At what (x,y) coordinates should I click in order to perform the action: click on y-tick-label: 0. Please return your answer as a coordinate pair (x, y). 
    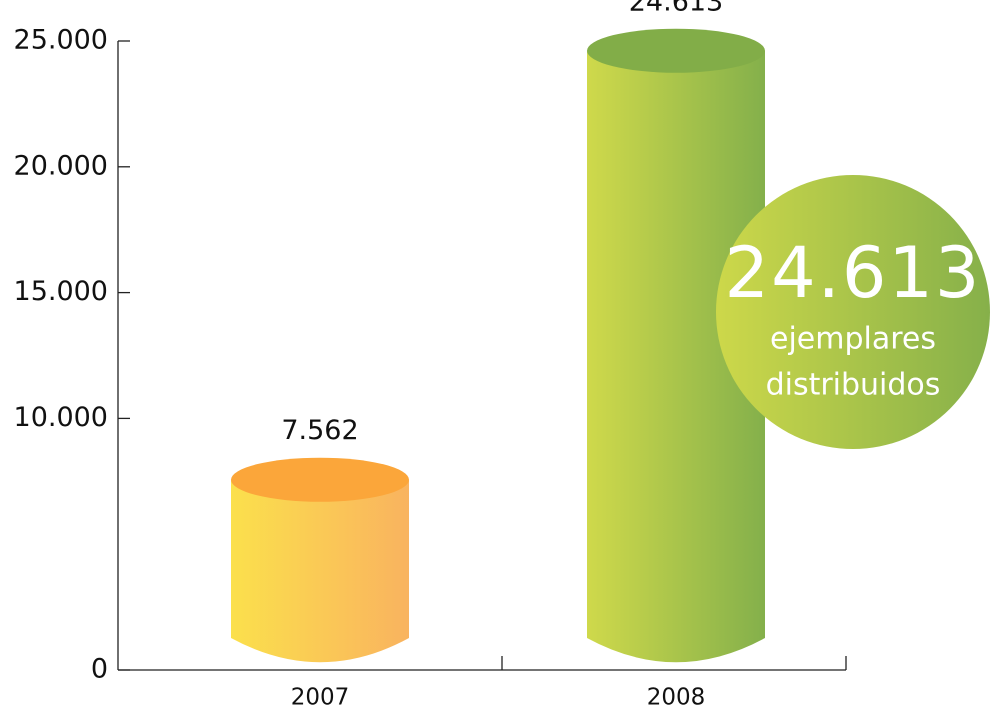
    Looking at the image, I should click on (99, 669).